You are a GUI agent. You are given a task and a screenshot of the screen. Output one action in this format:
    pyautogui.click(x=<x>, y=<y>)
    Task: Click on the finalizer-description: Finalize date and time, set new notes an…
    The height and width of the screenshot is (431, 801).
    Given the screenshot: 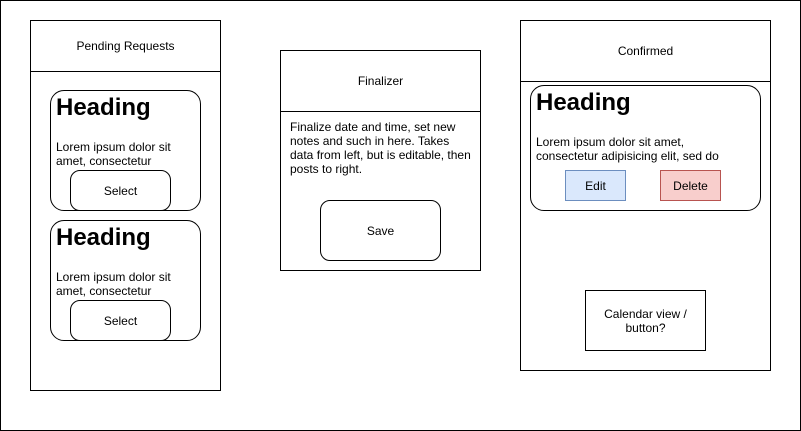 What is the action you would take?
    pyautogui.click(x=380, y=148)
    